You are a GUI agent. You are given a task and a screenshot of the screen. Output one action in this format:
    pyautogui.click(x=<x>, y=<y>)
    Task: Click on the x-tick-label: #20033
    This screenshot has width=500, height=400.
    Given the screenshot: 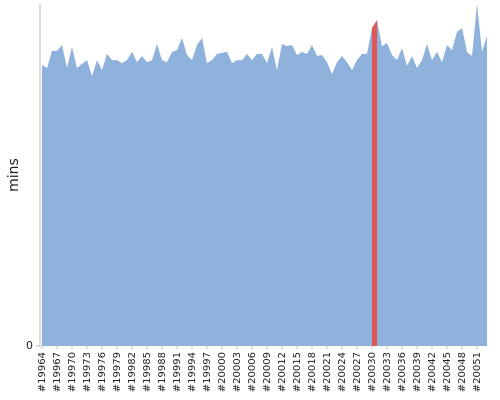 What is the action you would take?
    pyautogui.click(x=387, y=372)
    